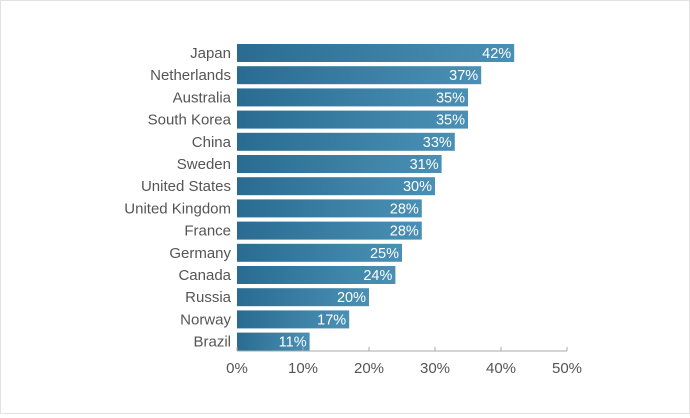 This screenshot has height=418, width=690. What do you see at coordinates (377, 276) in the screenshot?
I see `value-label: 24%` at bounding box center [377, 276].